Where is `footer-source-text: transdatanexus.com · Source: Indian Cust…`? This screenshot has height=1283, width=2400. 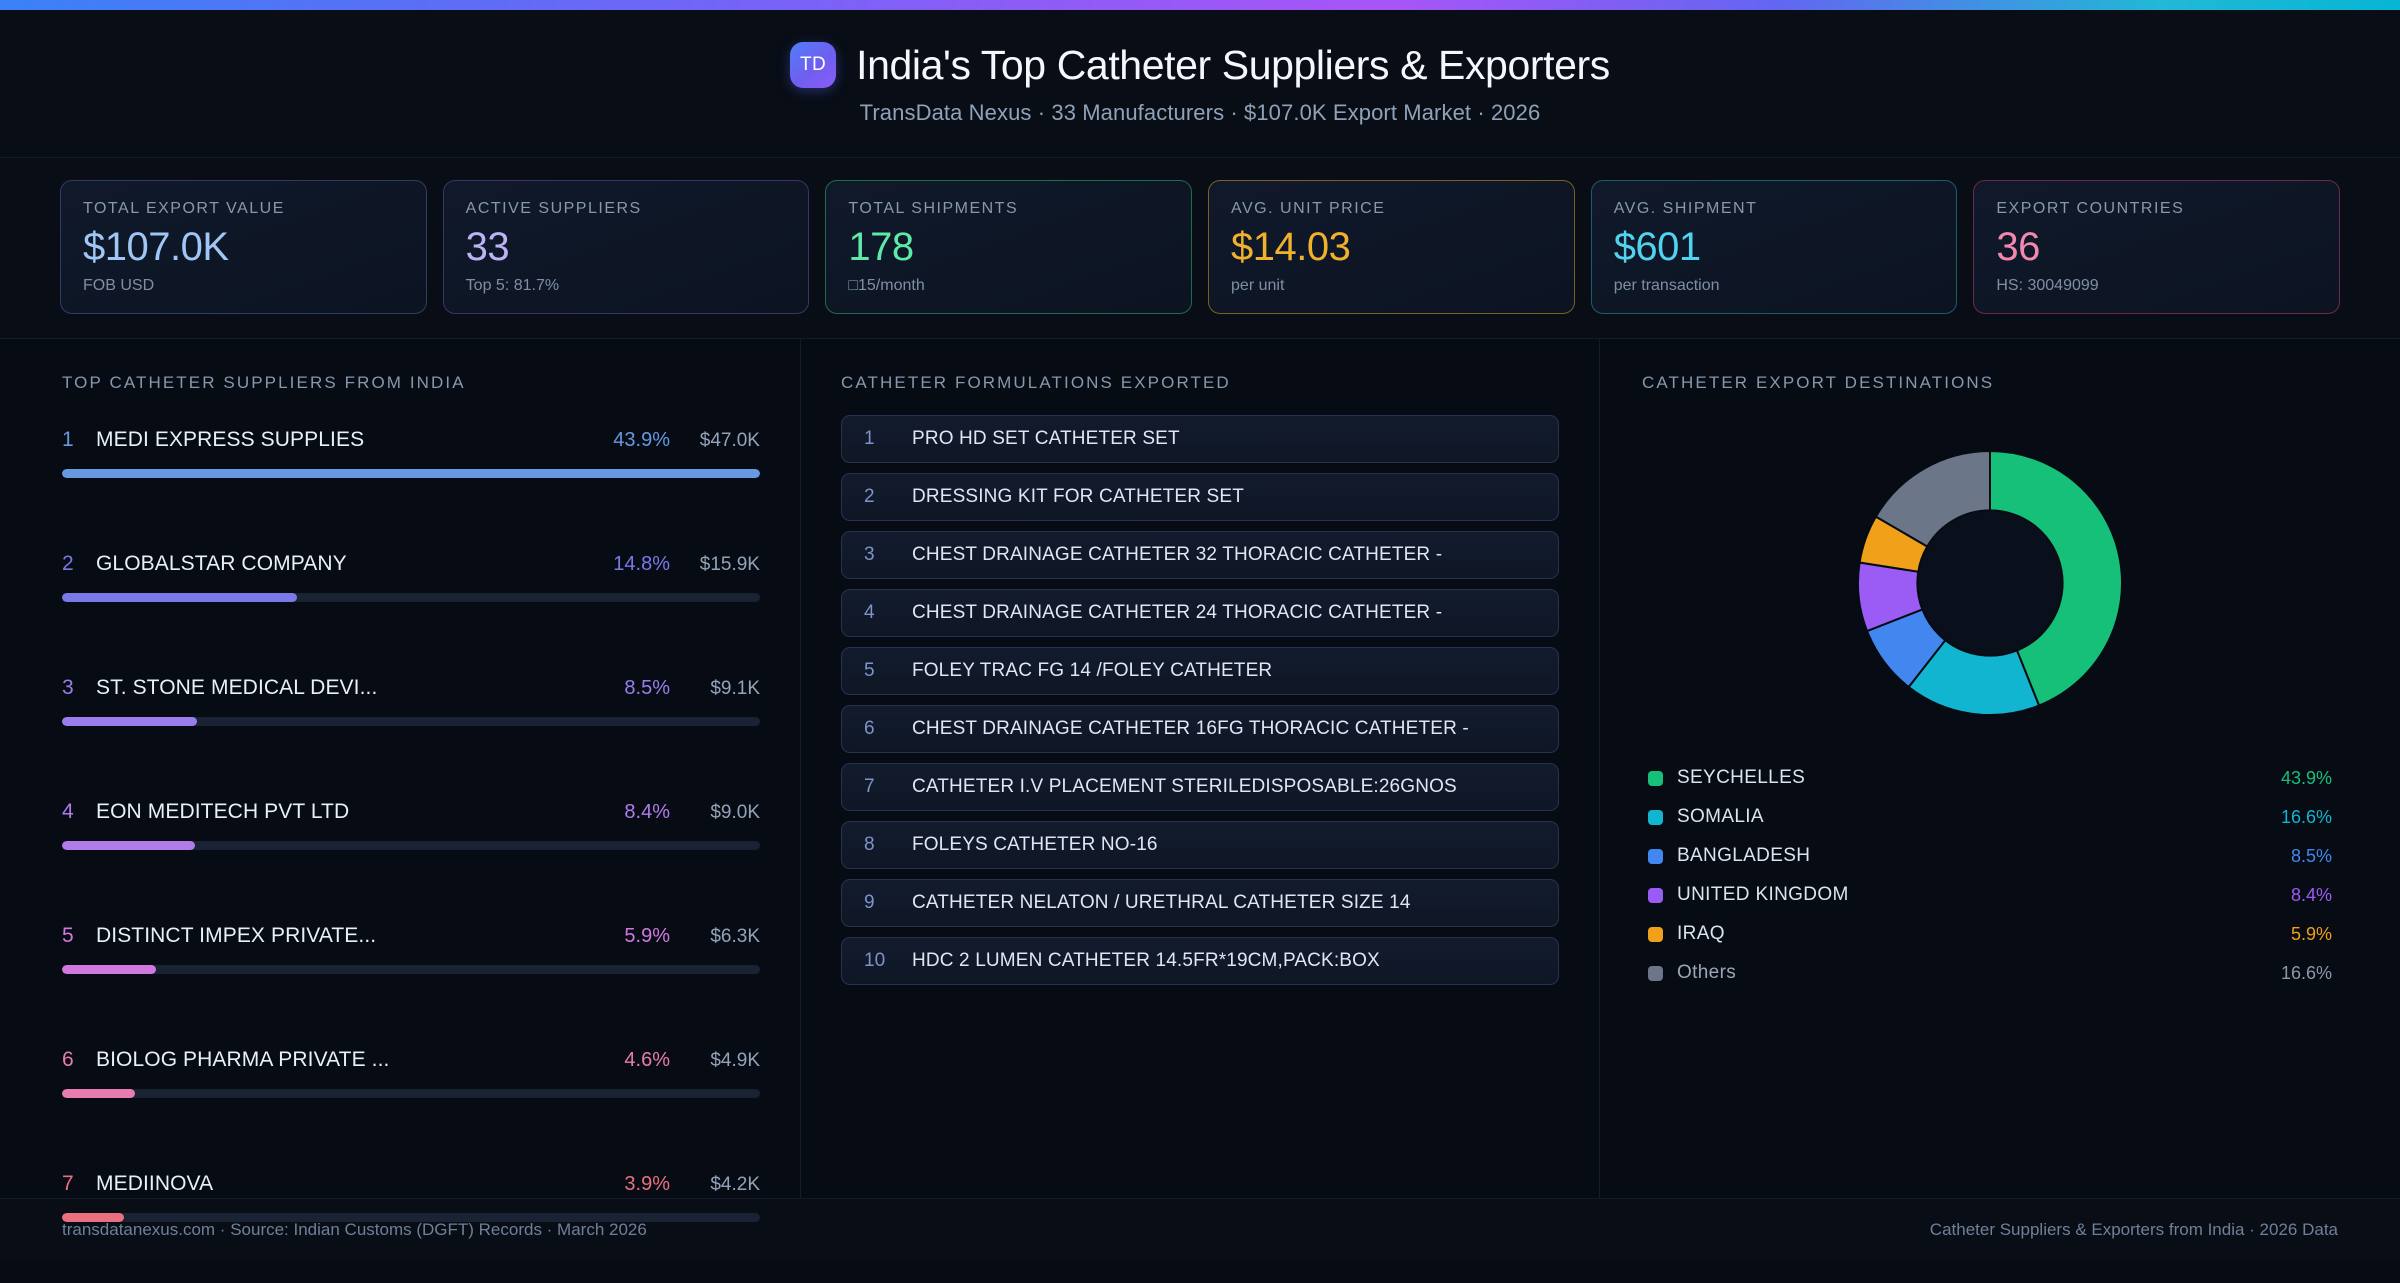 footer-source-text: transdatanexus.com · Source: Indian Cust… is located at coordinates (354, 1229).